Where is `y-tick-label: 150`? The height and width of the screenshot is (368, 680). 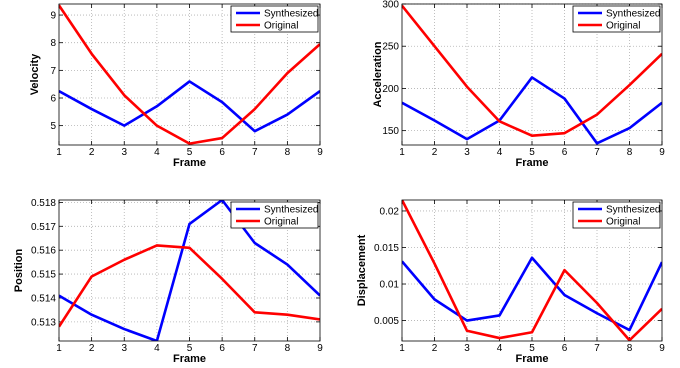
y-tick-label: 150 is located at coordinates (390, 131).